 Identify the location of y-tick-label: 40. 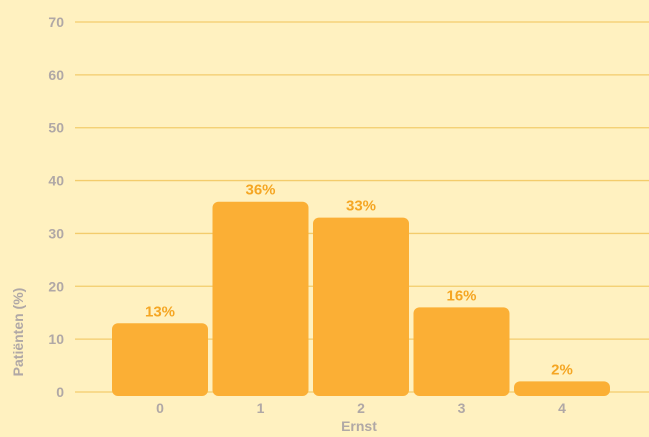
(56, 181).